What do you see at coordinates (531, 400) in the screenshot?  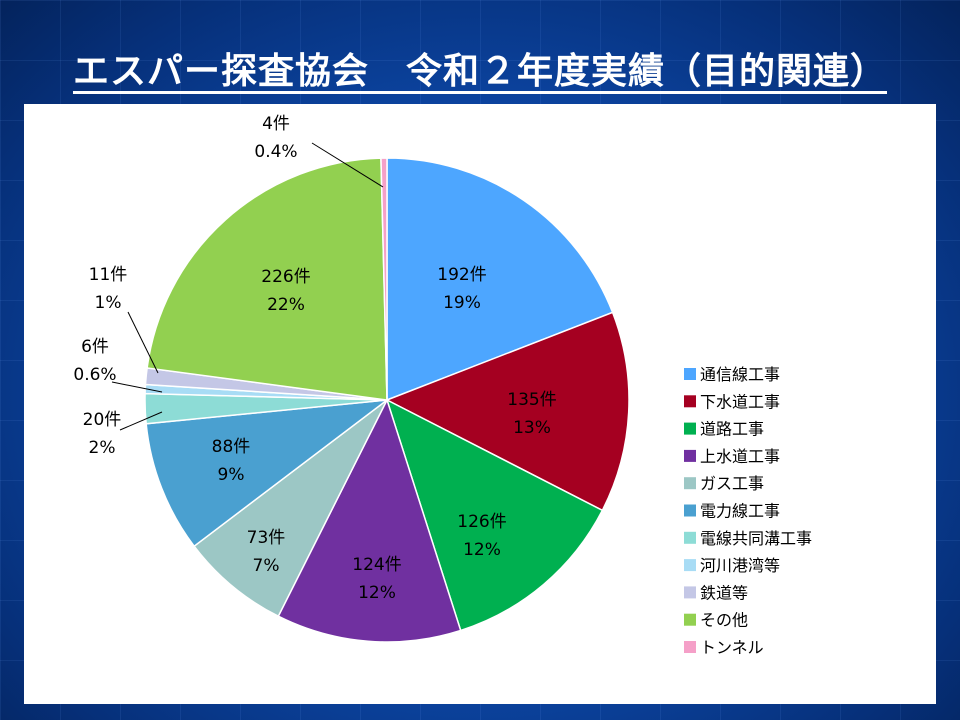 I see `slice-count-label: 135件` at bounding box center [531, 400].